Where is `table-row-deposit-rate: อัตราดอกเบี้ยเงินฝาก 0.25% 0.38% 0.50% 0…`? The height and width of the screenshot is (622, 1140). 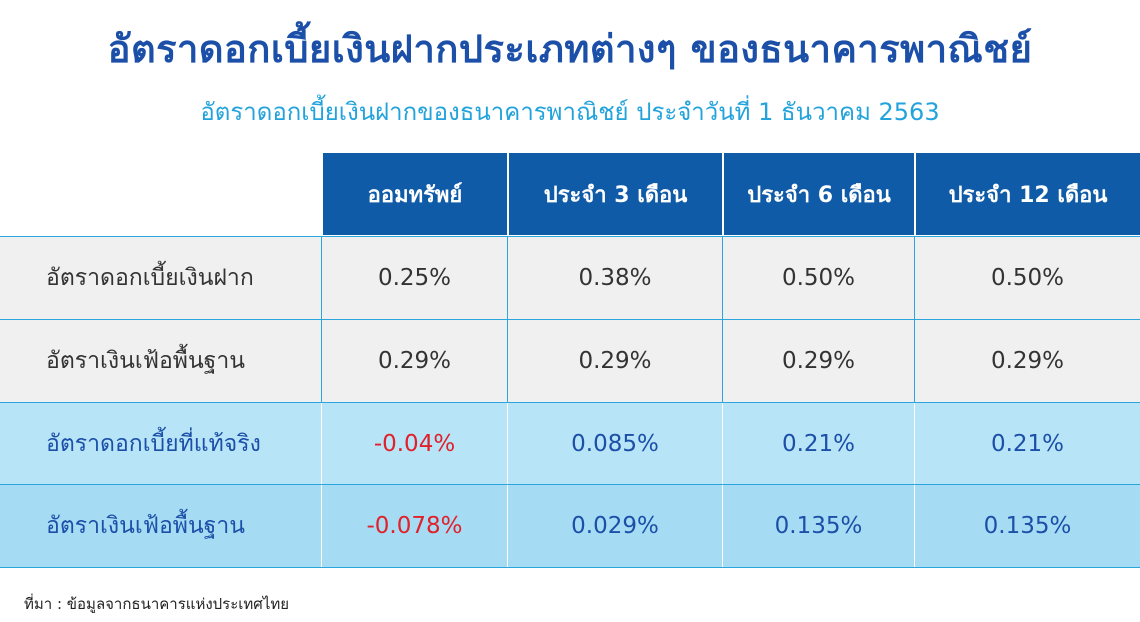 table-row-deposit-rate: อัตราดอกเบี้ยเงินฝาก 0.25% 0.38% 0.50% 0… is located at coordinates (570, 277).